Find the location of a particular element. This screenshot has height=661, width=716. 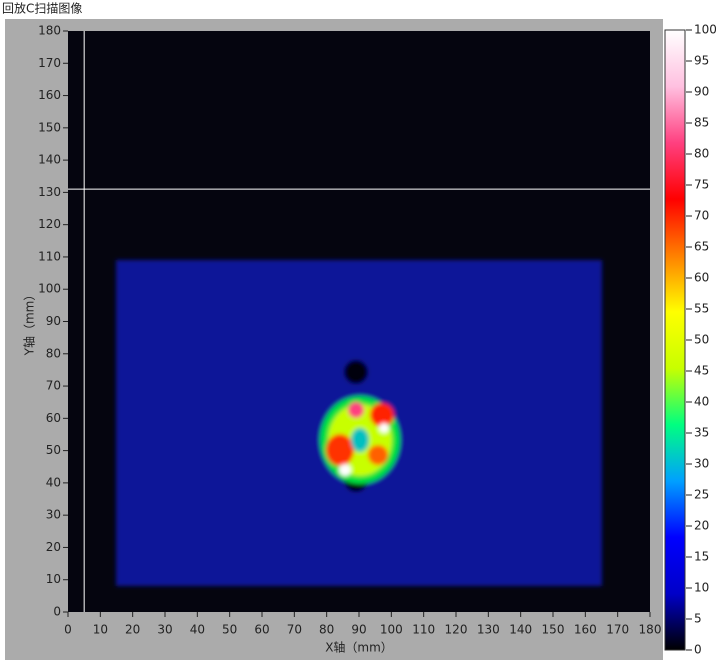

x-tick-label: 170 is located at coordinates (617, 630).